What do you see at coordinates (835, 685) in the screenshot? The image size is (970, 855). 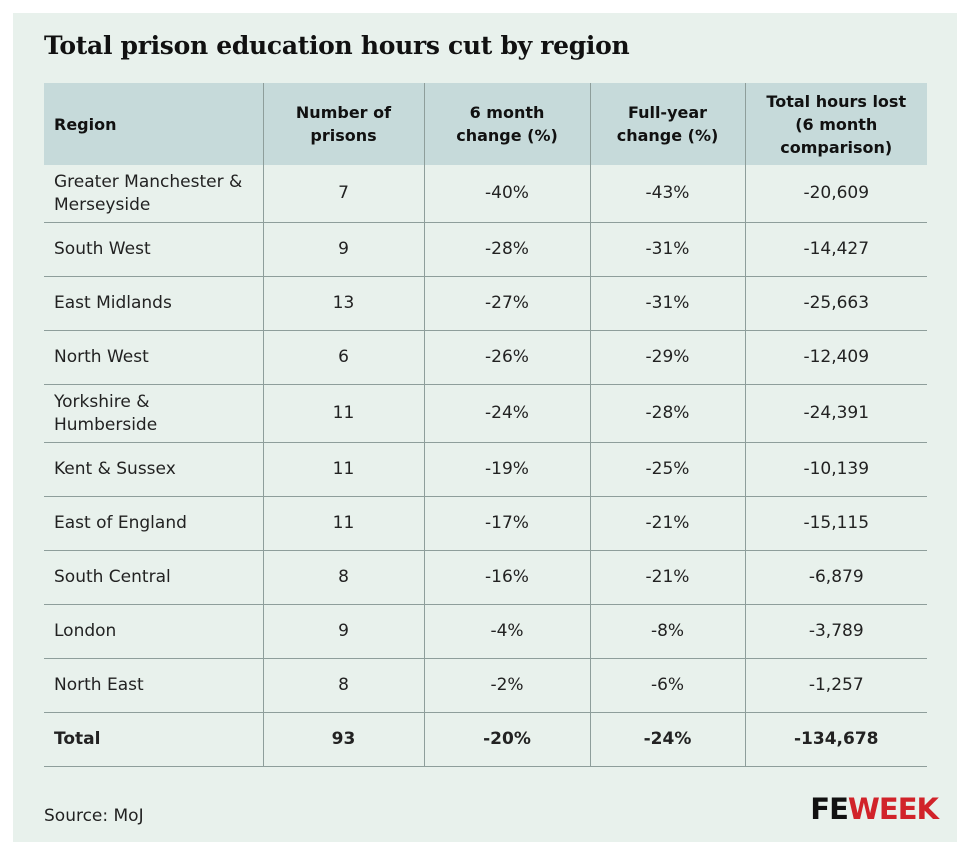 I see `cell-hours-lost: -1,257` at bounding box center [835, 685].